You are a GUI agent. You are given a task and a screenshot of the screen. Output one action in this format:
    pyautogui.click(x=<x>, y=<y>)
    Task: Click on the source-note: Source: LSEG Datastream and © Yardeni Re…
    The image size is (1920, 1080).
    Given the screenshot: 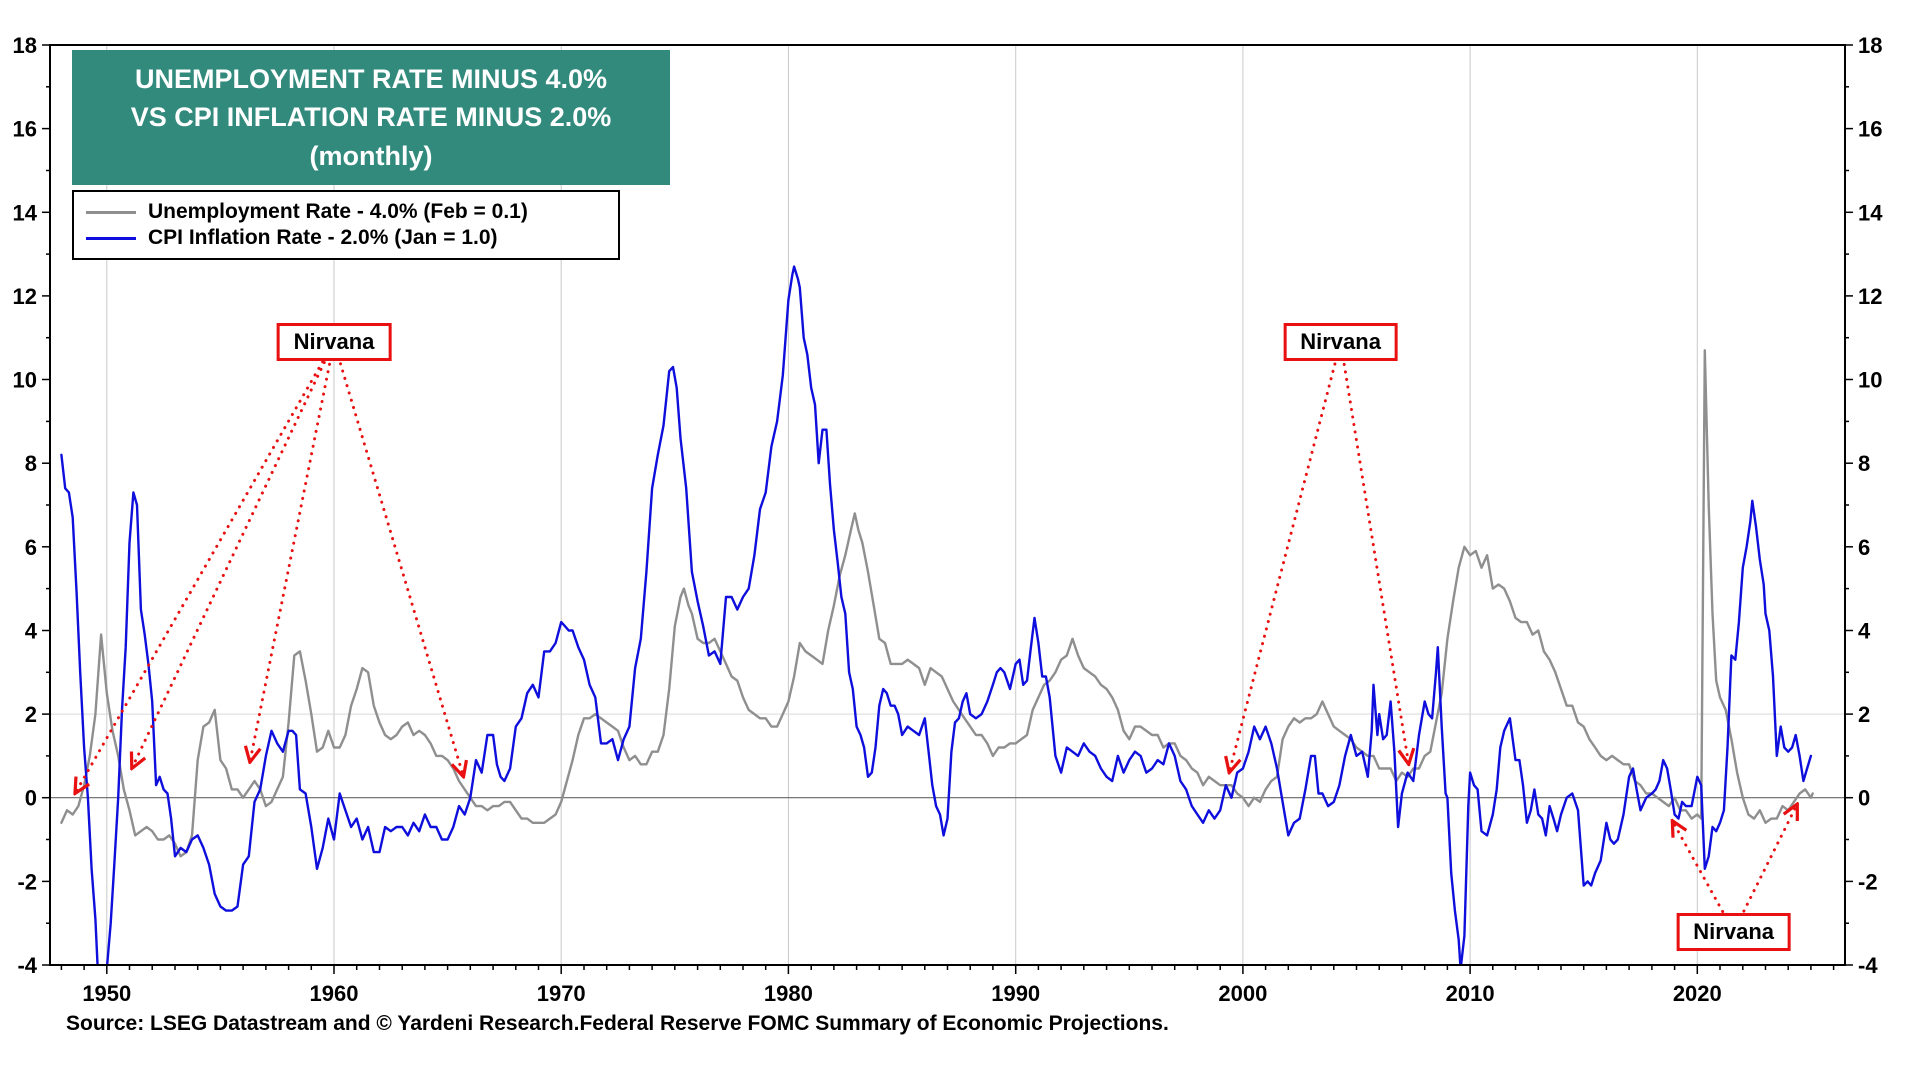 What is the action you would take?
    pyautogui.click(x=617, y=1023)
    